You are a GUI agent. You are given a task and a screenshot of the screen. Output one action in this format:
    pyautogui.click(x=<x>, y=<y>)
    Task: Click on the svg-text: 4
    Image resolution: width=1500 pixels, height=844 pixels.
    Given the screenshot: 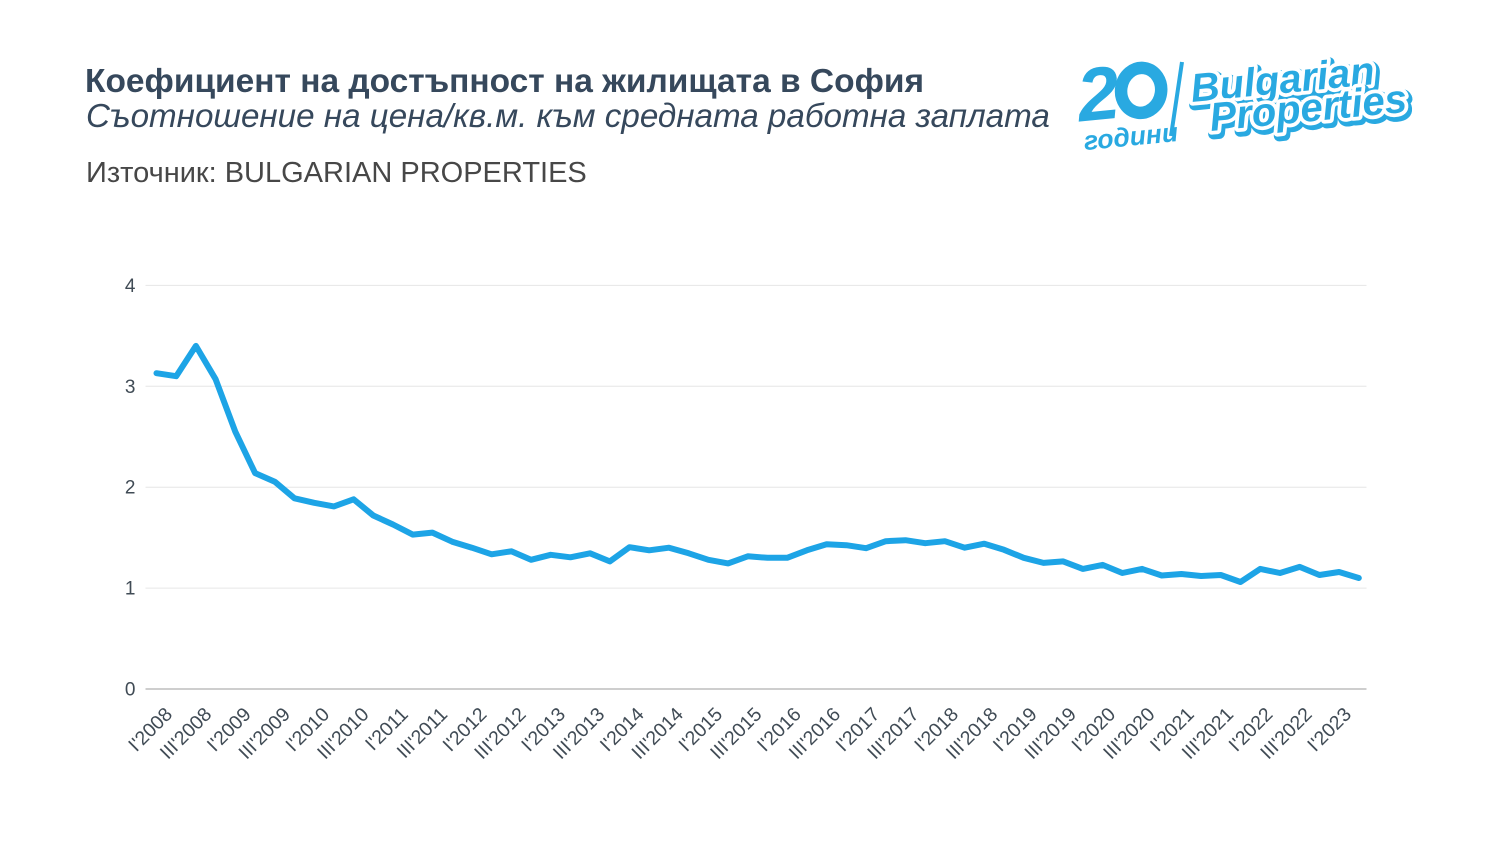 What is the action you would take?
    pyautogui.click(x=130, y=286)
    